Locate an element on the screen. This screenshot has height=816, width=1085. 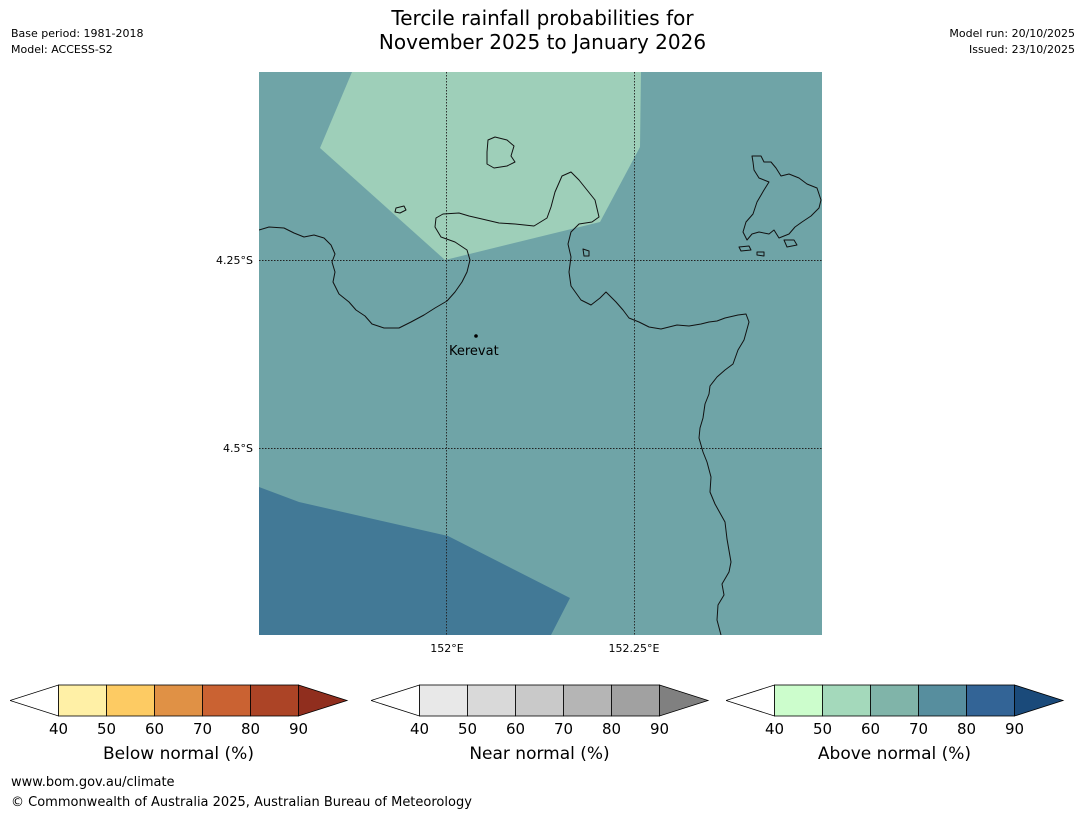
legend-below-normal-colorbar: 40 50 60 70 80 90 is located at coordinates (179, 711).